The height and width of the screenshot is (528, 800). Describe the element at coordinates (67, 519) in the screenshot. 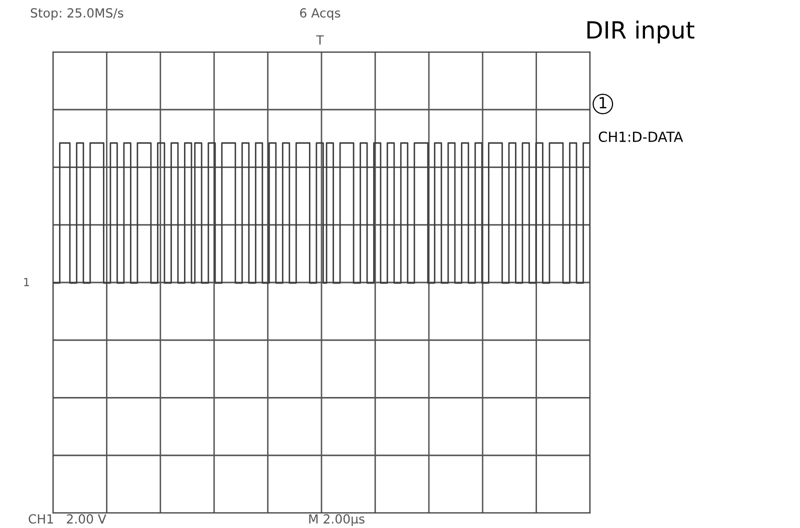

I see `text: CH1 2.00 V` at that location.